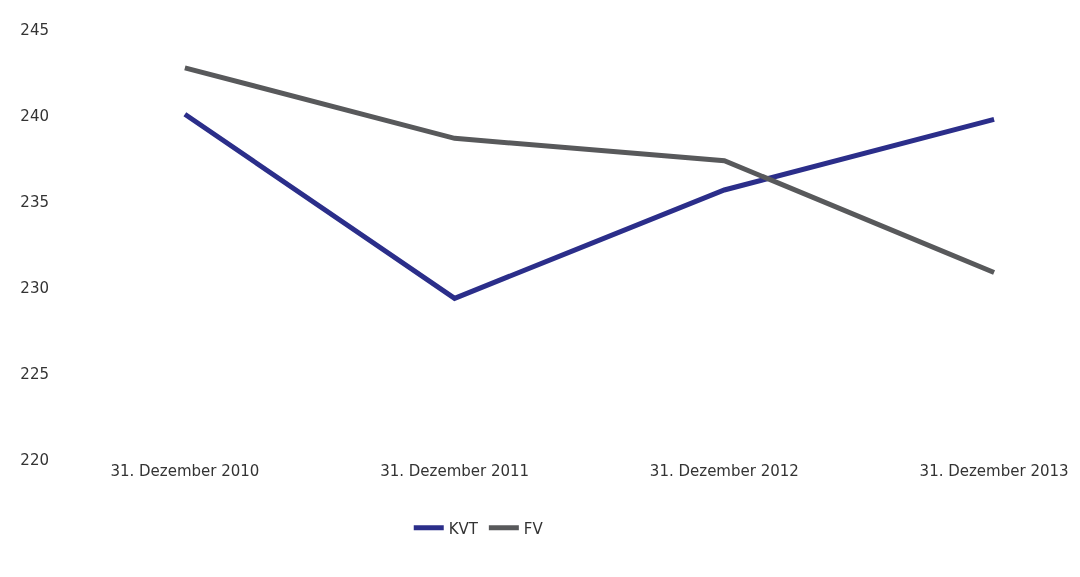 The width and height of the screenshot is (1080, 577). What do you see at coordinates (34, 202) in the screenshot?
I see `y-tick-label: 235` at bounding box center [34, 202].